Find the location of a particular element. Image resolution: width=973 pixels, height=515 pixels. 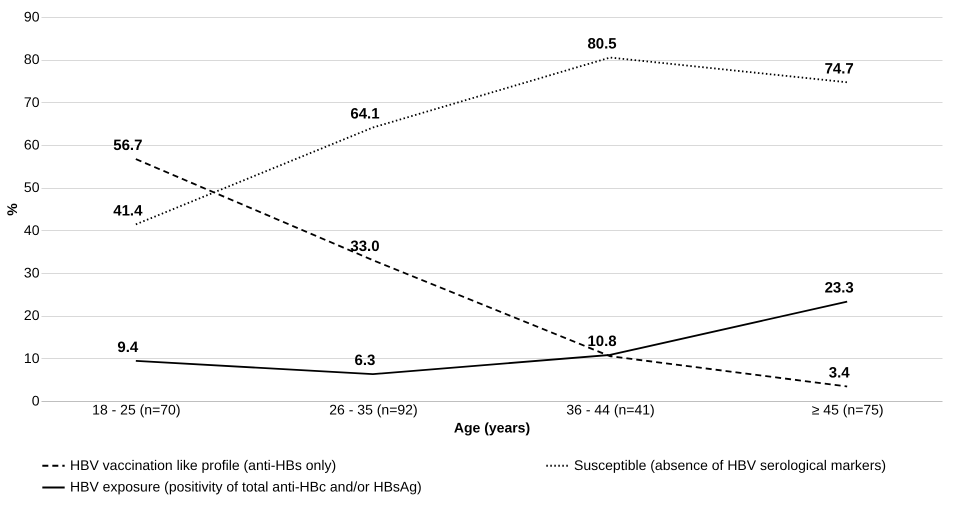

data-label: 23.3 is located at coordinates (839, 288).